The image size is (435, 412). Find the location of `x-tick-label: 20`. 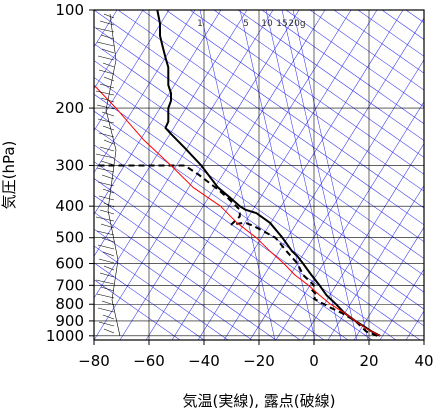

x-tick-label: 20 is located at coordinates (368, 361).